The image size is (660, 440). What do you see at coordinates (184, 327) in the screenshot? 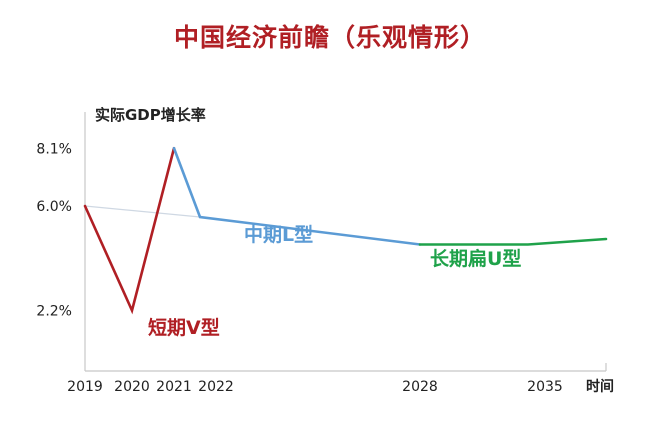
I see `series-label-v: 短期V型` at bounding box center [184, 327].